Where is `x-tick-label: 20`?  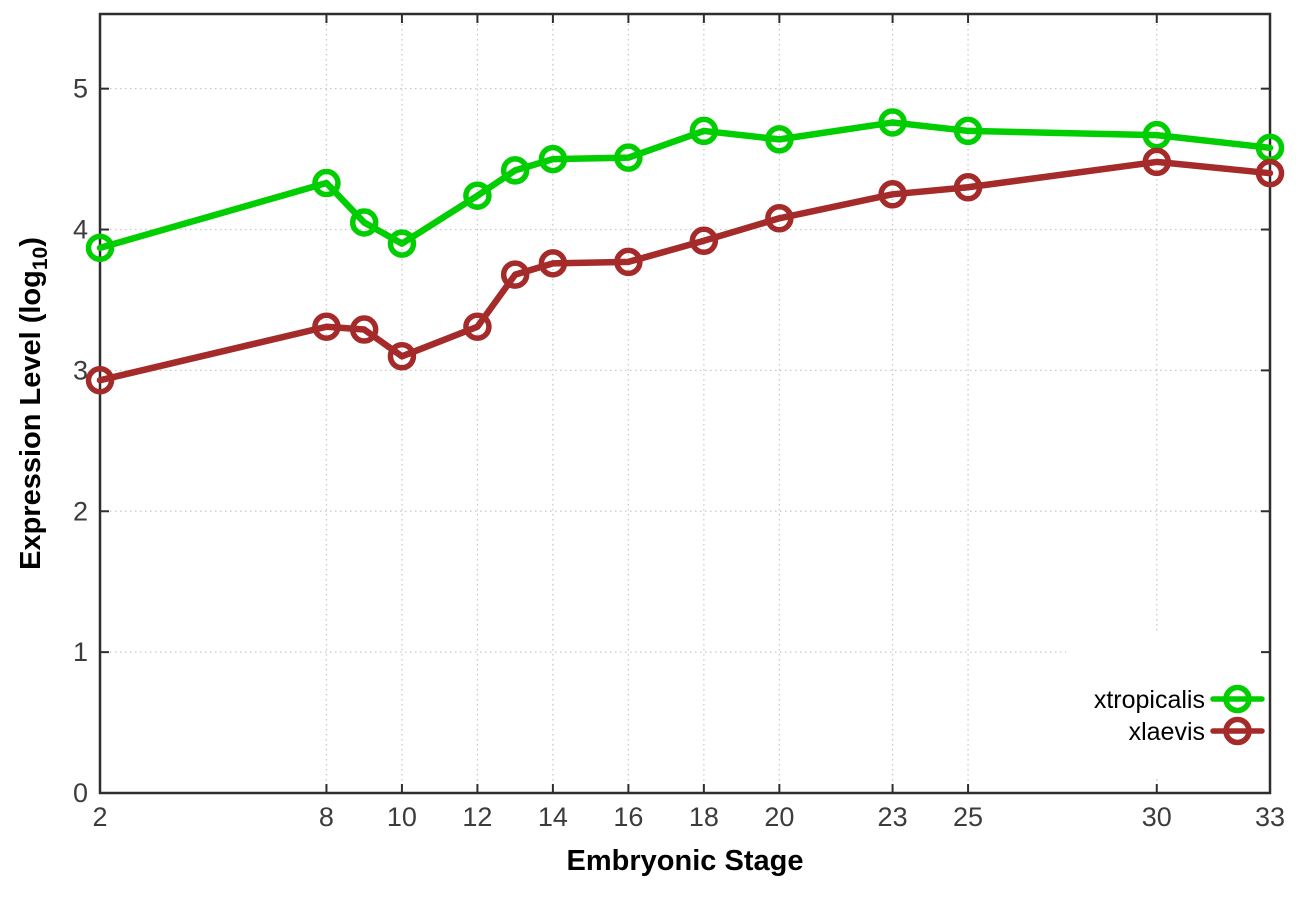
x-tick-label: 20 is located at coordinates (779, 817).